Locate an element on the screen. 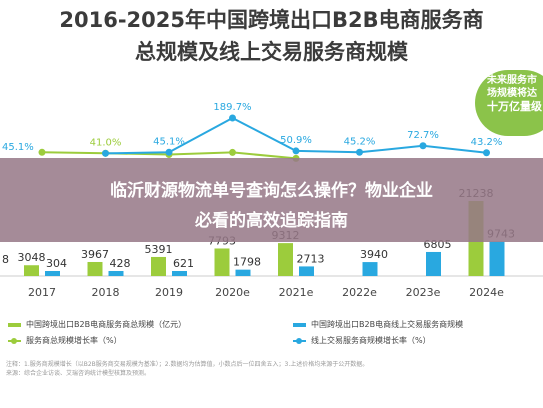 Image resolution: width=543 pixels, height=408 pixels. online-rate-label: 45.2% is located at coordinates (360, 141).